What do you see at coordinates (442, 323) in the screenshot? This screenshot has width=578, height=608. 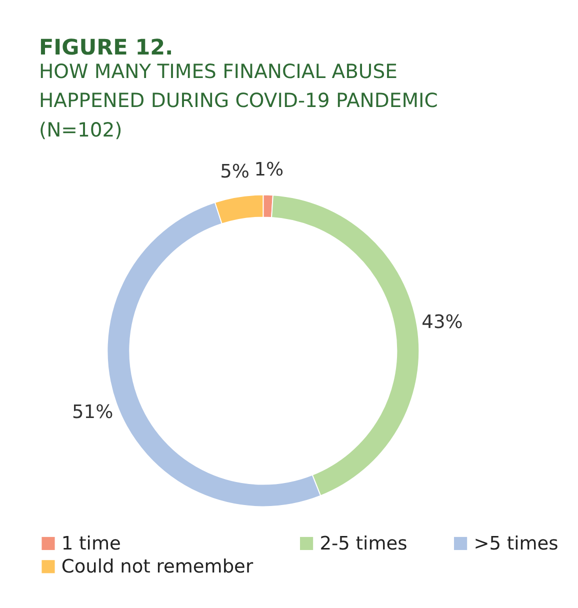 I see `data-label: 43%` at bounding box center [442, 323].